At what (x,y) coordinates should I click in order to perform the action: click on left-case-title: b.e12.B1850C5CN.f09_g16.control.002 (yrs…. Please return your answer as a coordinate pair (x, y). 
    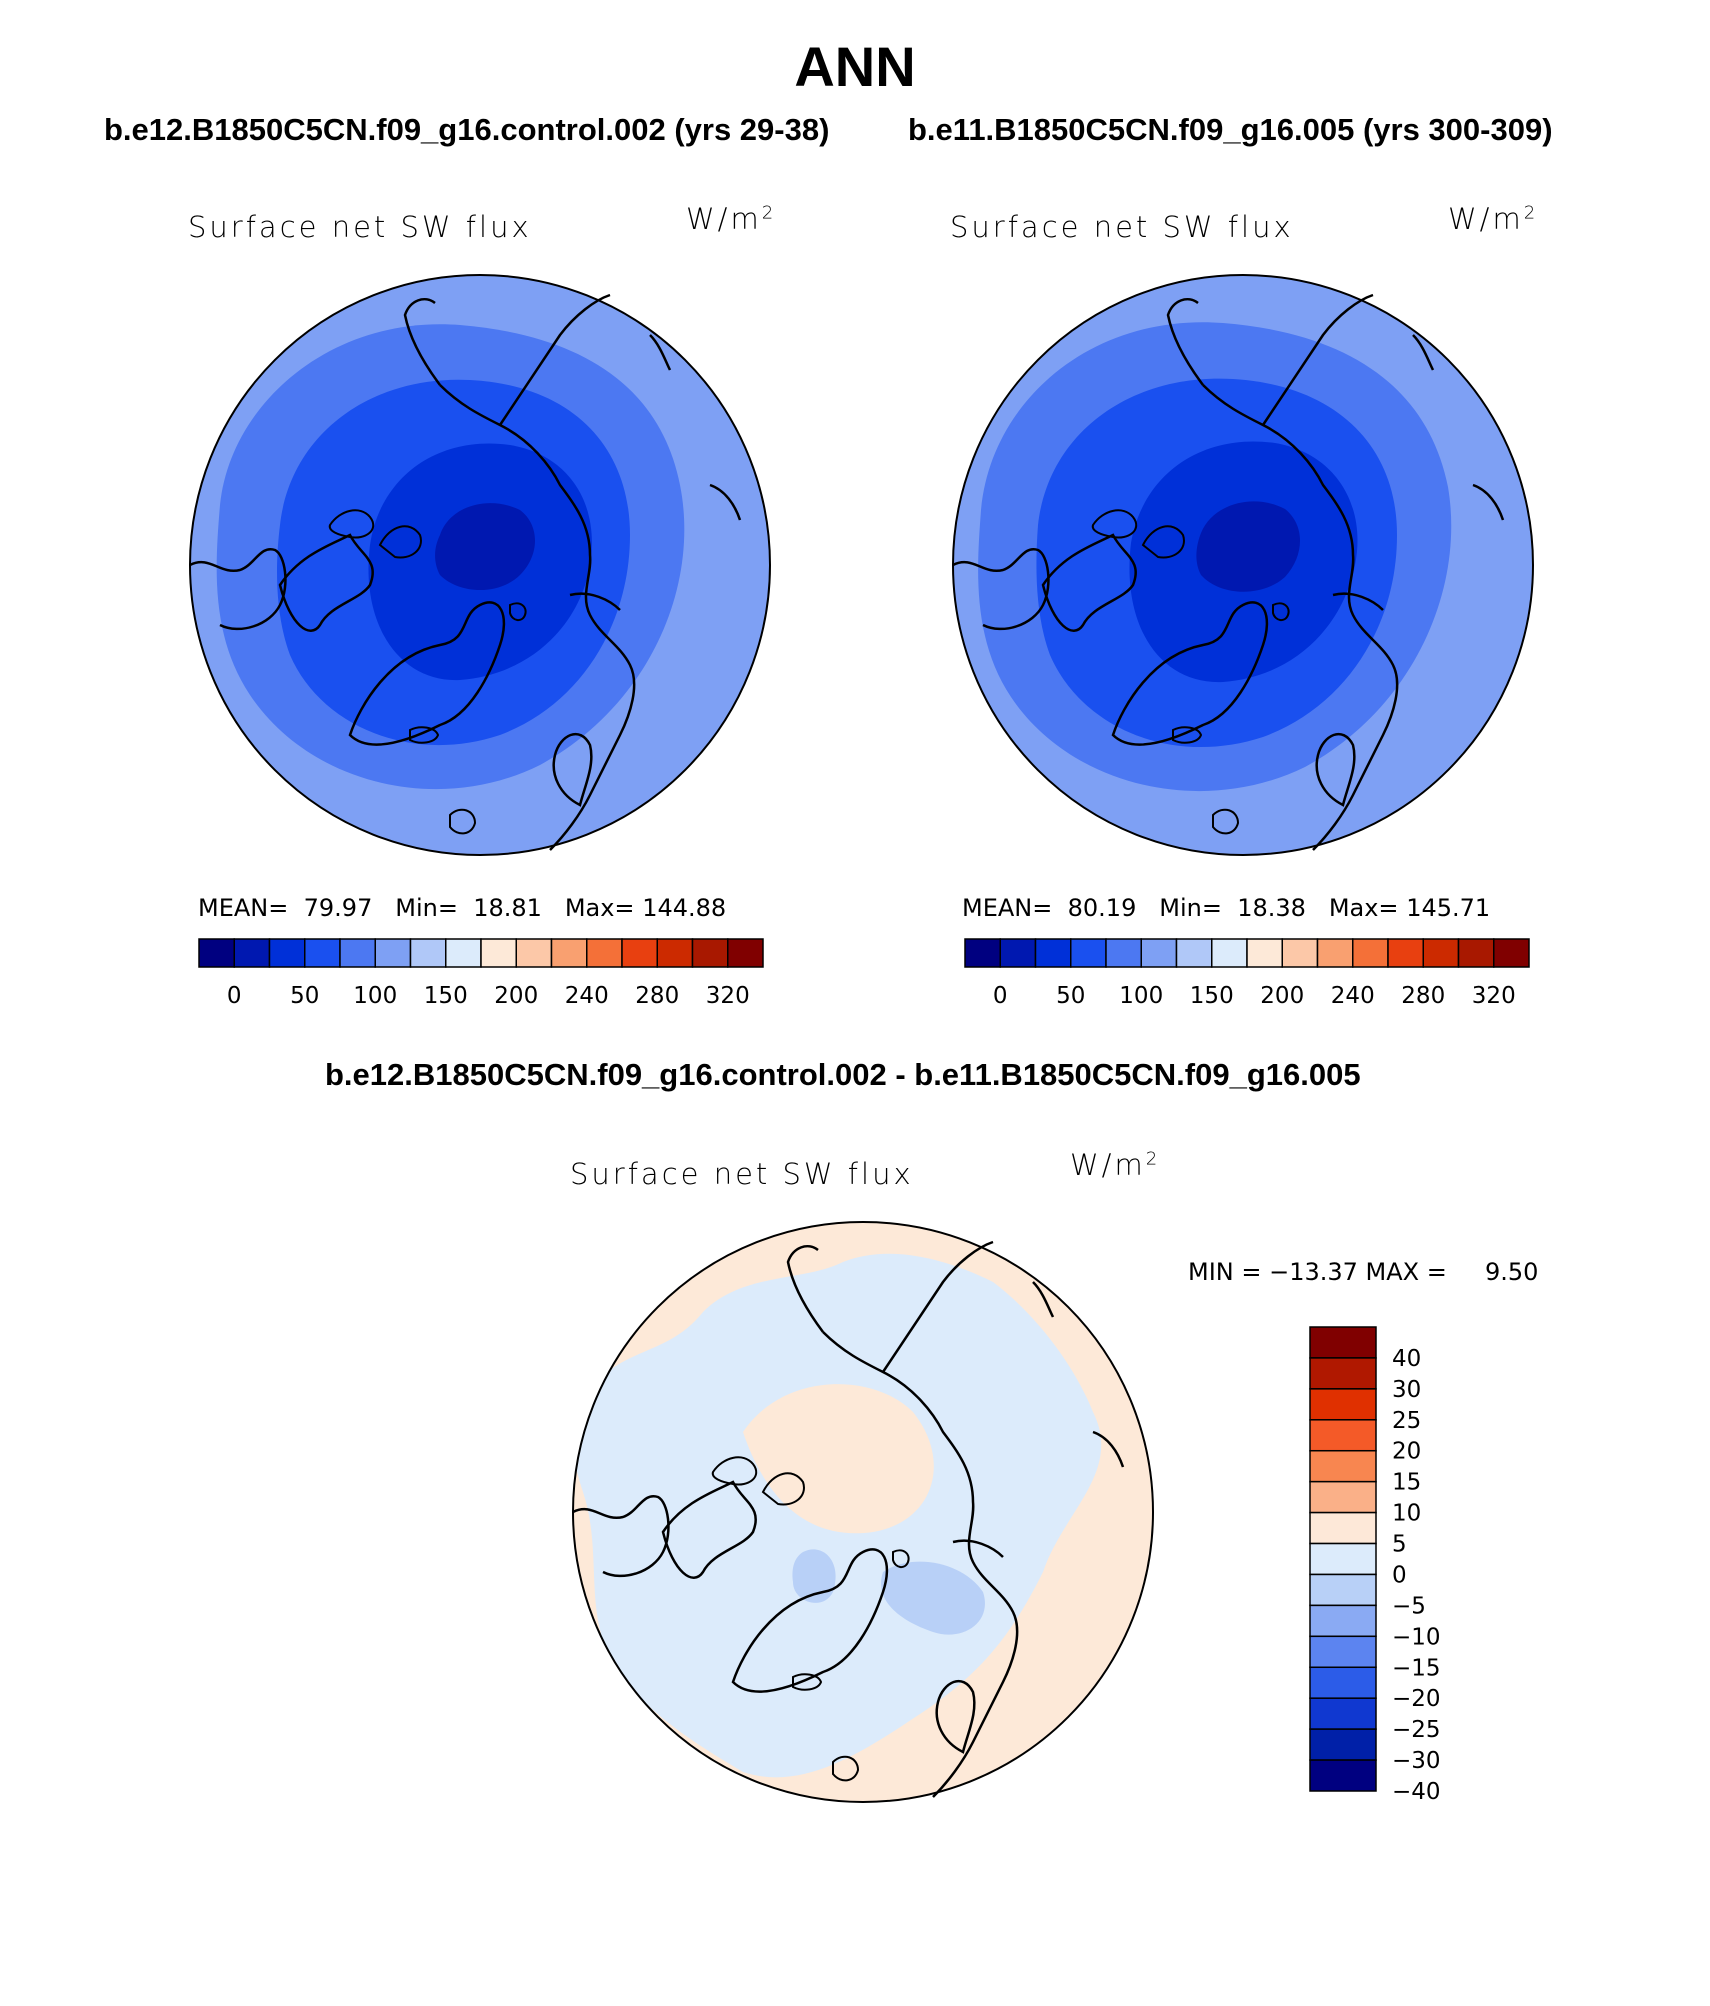
    Looking at the image, I should click on (467, 129).